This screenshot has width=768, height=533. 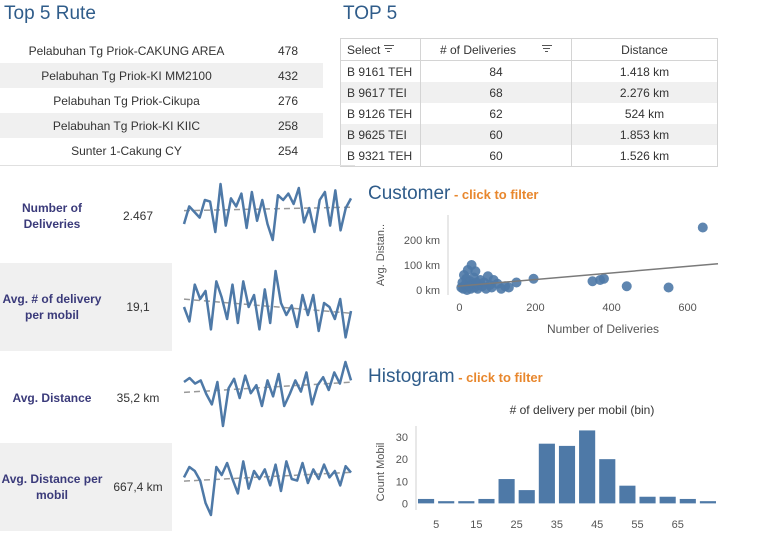 I want to click on histogram-title-text: Histogram, so click(x=411, y=376).